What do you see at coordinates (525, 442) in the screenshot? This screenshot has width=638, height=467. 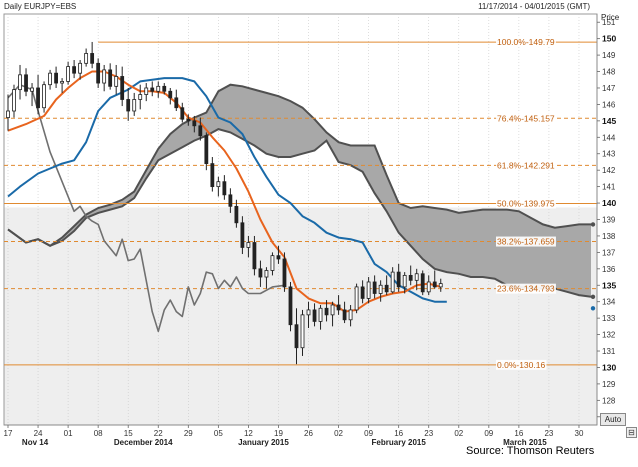 I see `x-month-label: March 2015` at bounding box center [525, 442].